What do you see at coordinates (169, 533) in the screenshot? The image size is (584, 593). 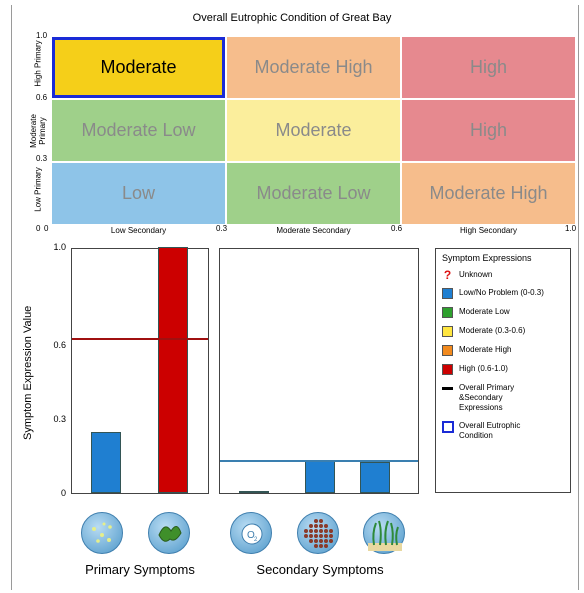 I see `macroalgae-icon` at bounding box center [169, 533].